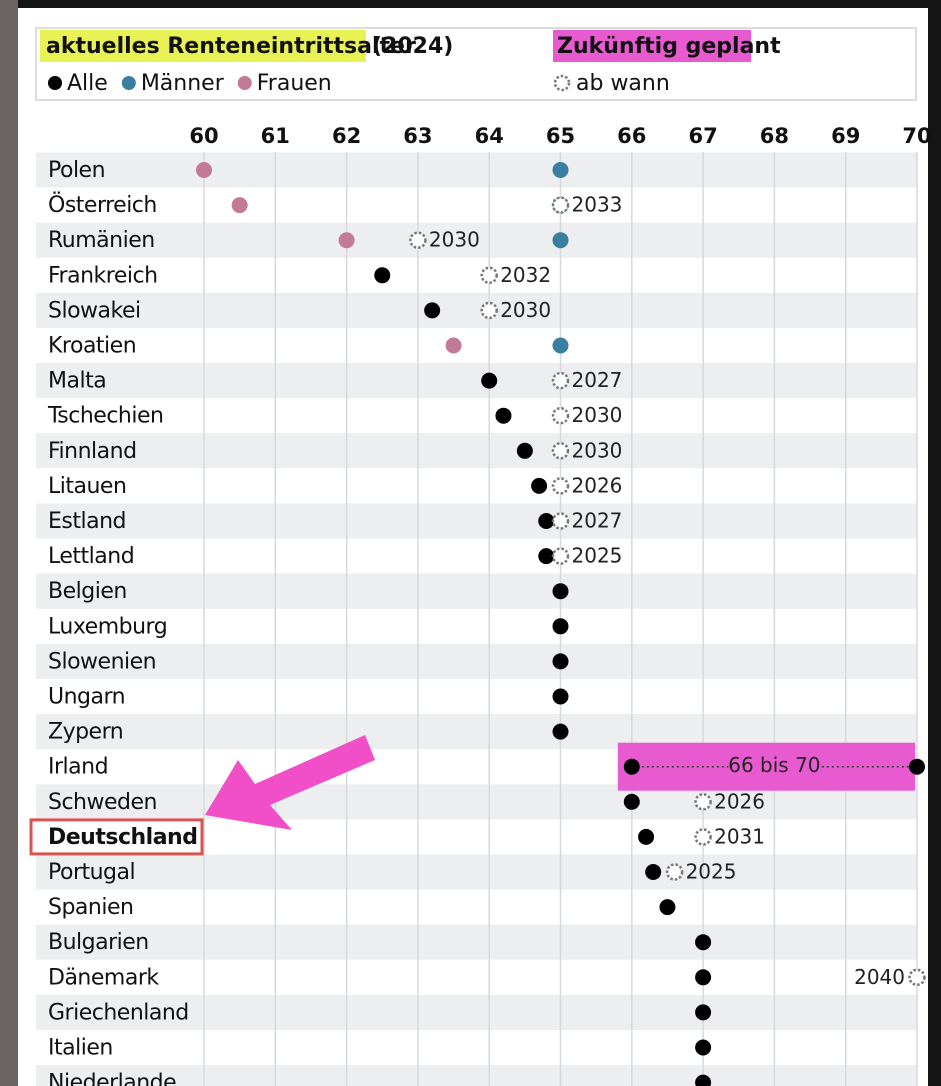 The image size is (941, 1086). Describe the element at coordinates (231, 46) in the screenshot. I see `legend-title: aktuelles Renteneintrittsalter` at that location.